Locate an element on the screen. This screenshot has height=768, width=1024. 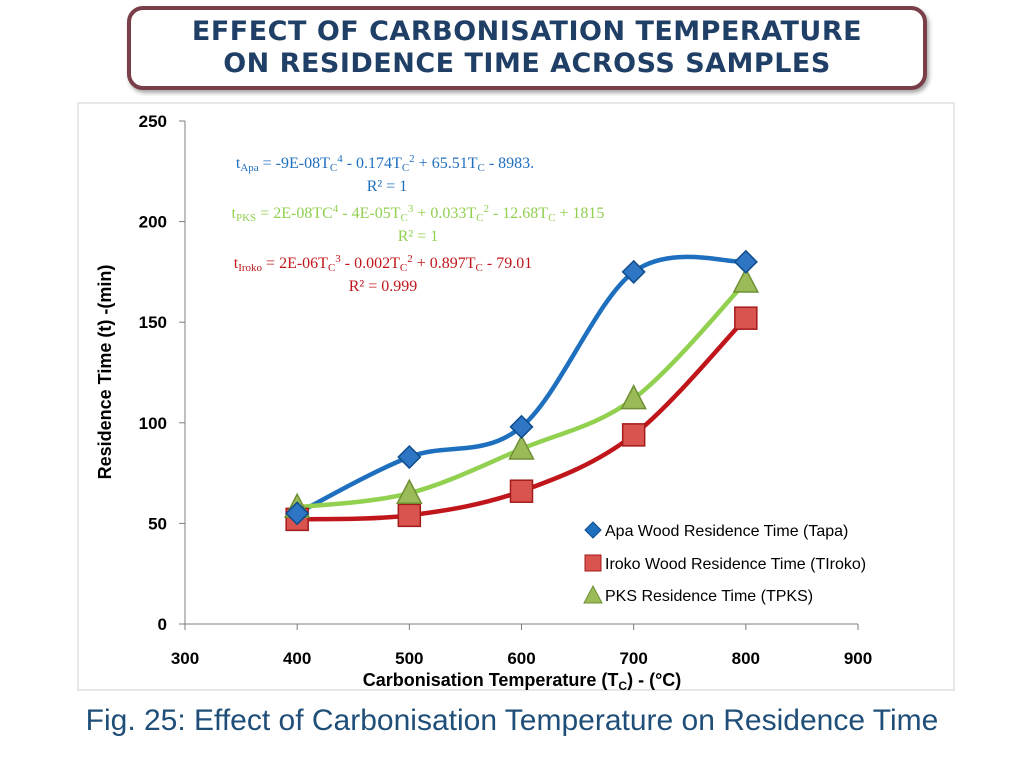
legend-label-apa: Apa Wood Residence Time (Tapa) is located at coordinates (726, 531).